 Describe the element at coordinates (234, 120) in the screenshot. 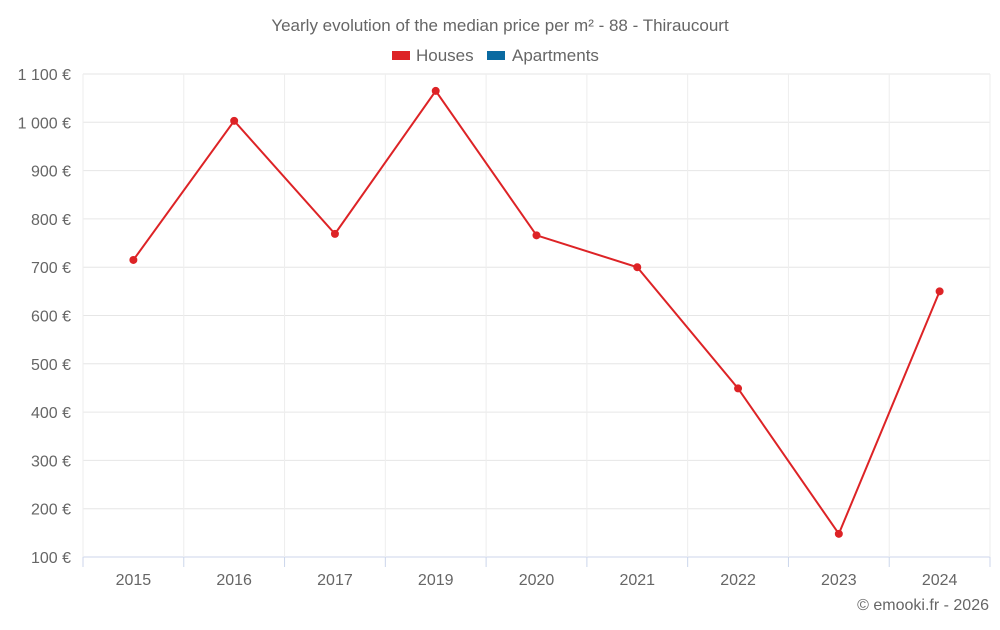

I see `data-point-houses-2016` at that location.